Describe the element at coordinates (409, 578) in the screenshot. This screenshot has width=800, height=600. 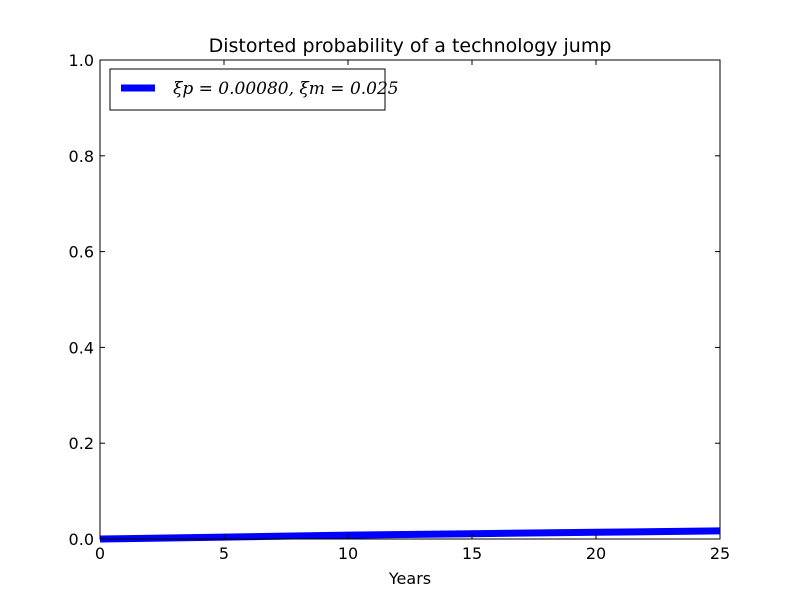
I see `x-axis-label: Years` at that location.